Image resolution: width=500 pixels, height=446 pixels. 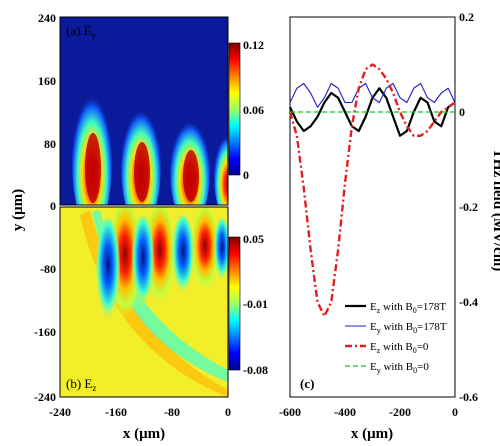 I want to click on xtick-b-m160: -160, so click(x=116, y=412).